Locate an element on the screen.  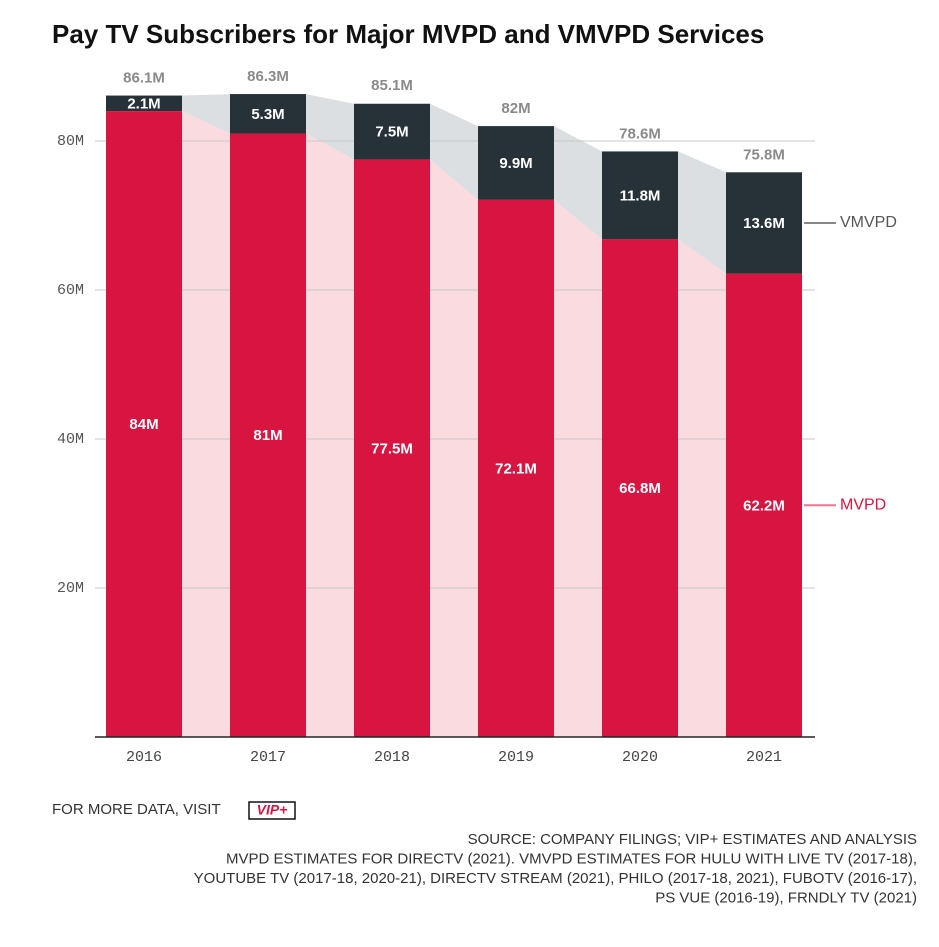
value-label: 9.9M is located at coordinates (515, 163).